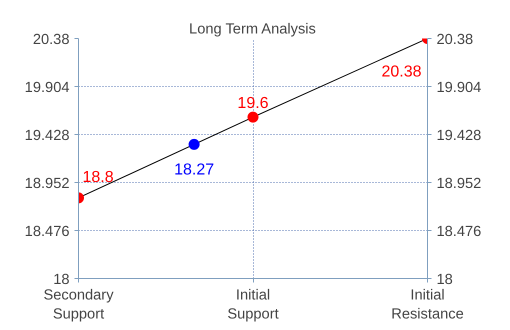 The width and height of the screenshot is (510, 330). I want to click on y2-tick-label: 18, so click(444, 280).